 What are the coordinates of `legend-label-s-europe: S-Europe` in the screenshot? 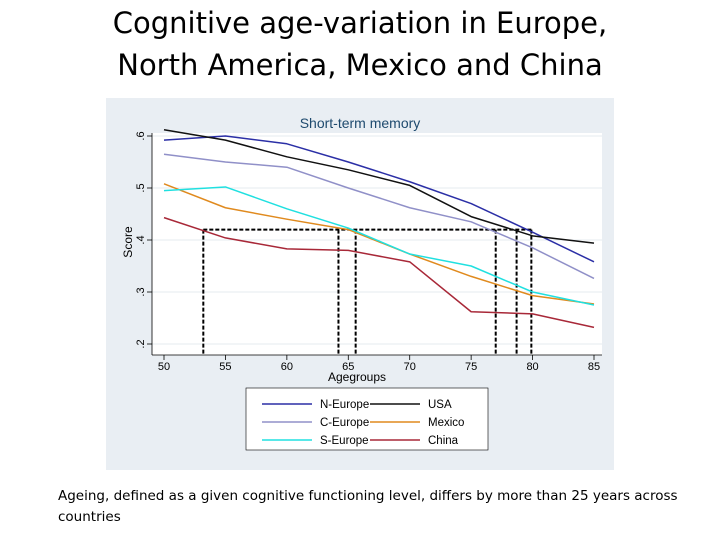 It's located at (344, 441).